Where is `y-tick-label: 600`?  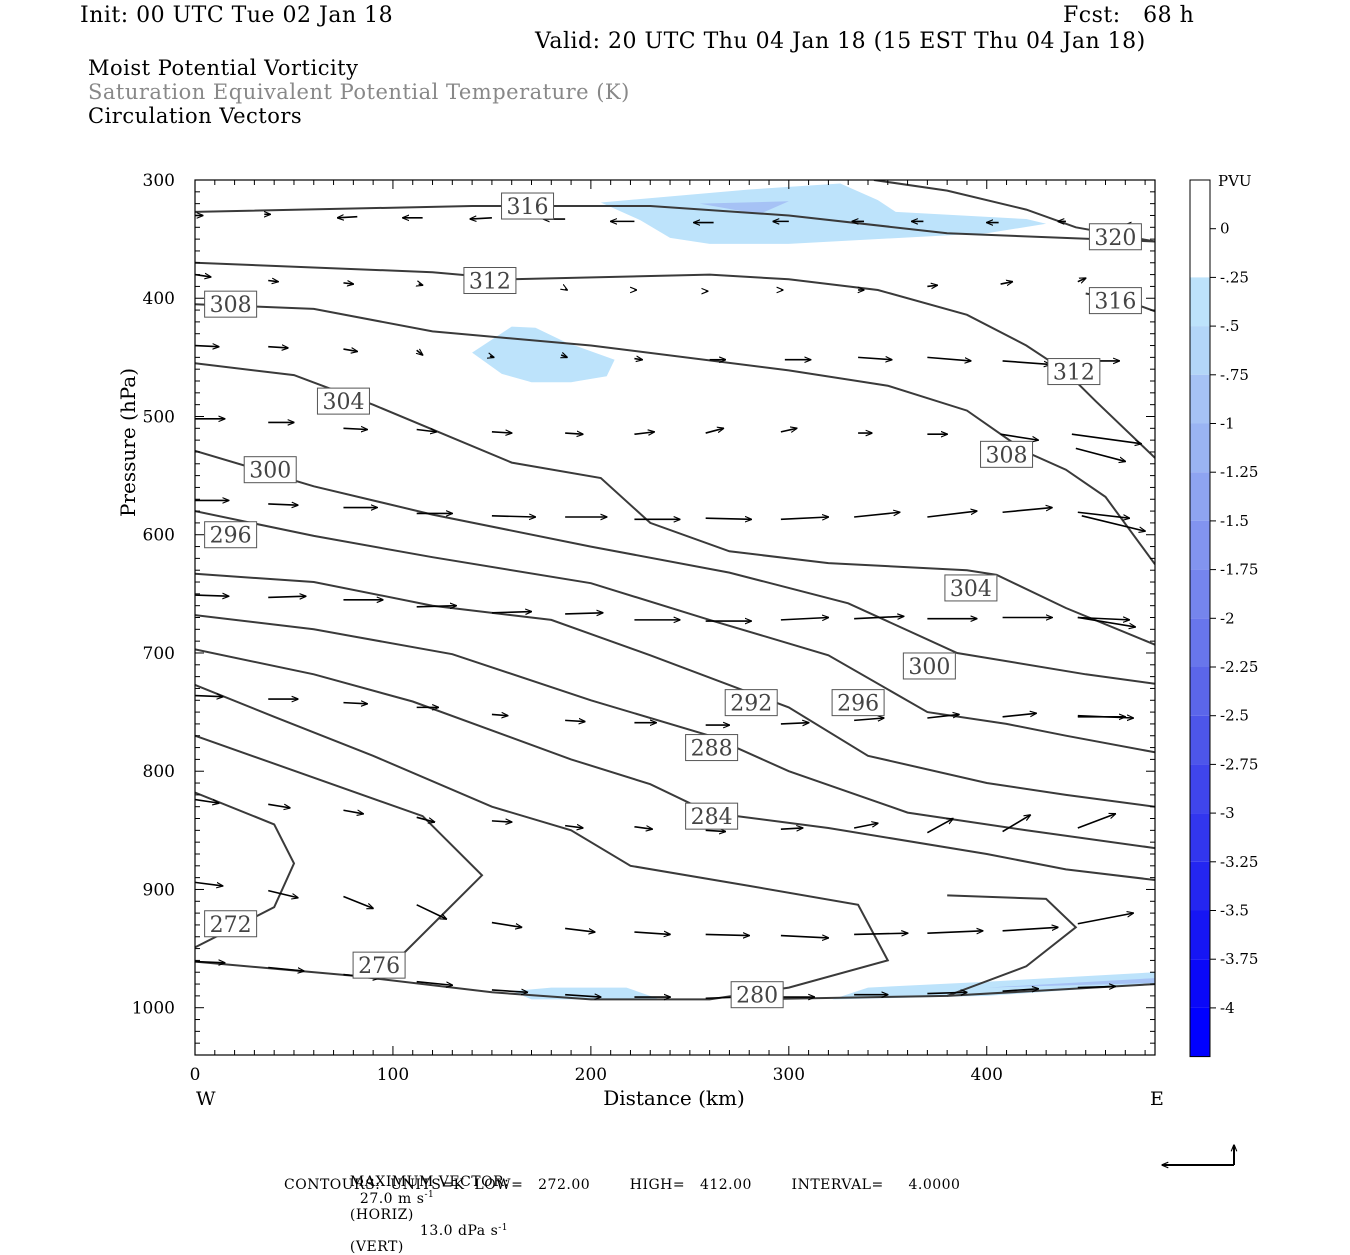 y-tick-label: 600 is located at coordinates (159, 536).